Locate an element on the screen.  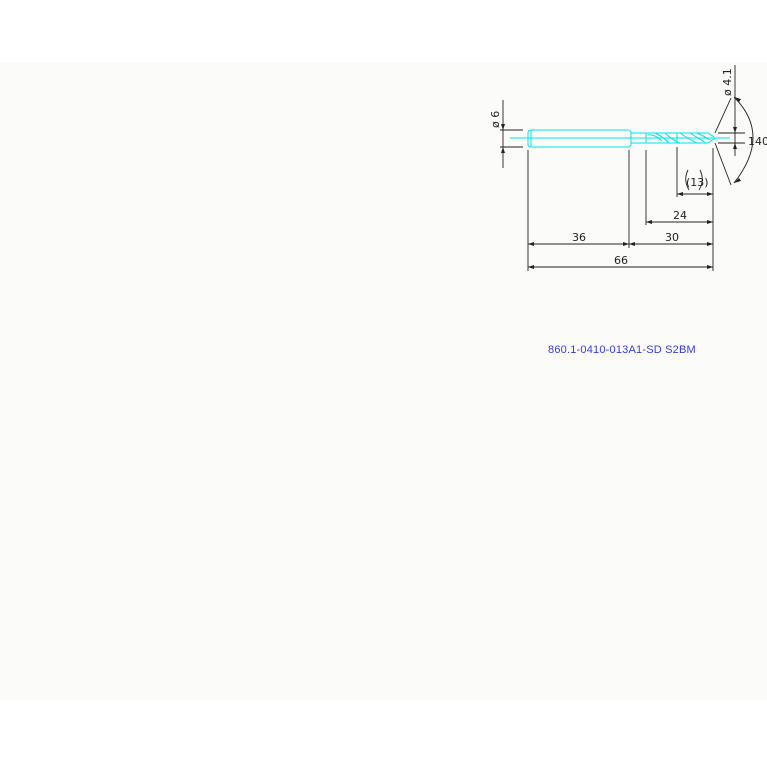
part-number: 860.1-0410-013A1-SD S2BM is located at coordinates (622, 350).